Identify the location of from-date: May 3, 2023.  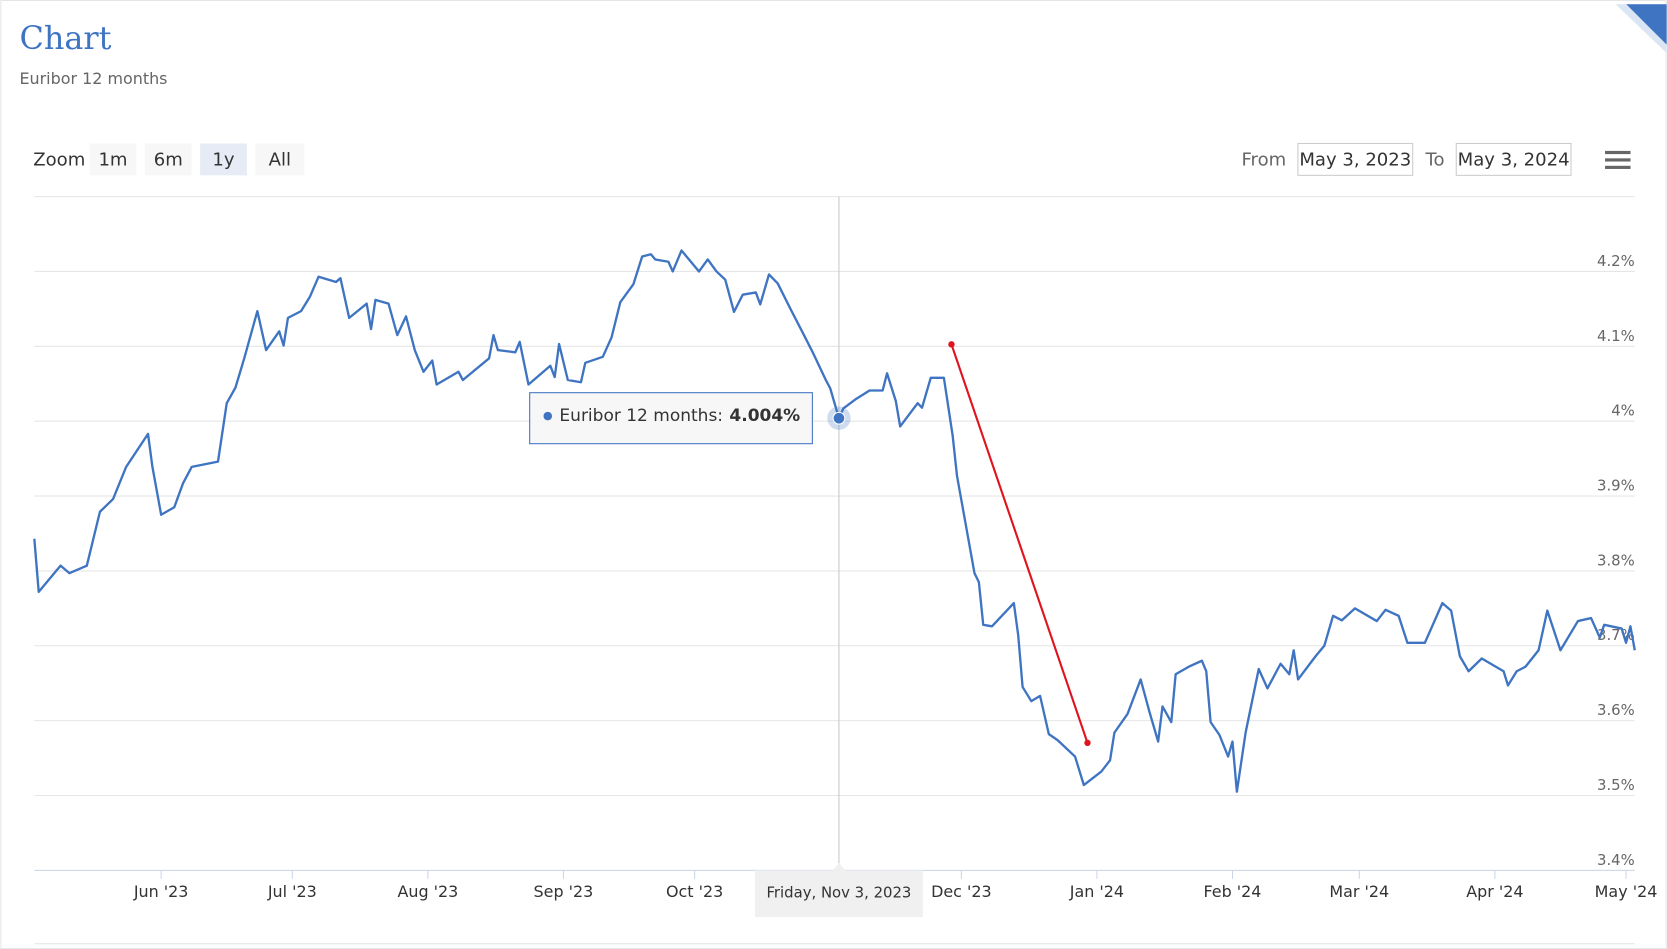
(1355, 159).